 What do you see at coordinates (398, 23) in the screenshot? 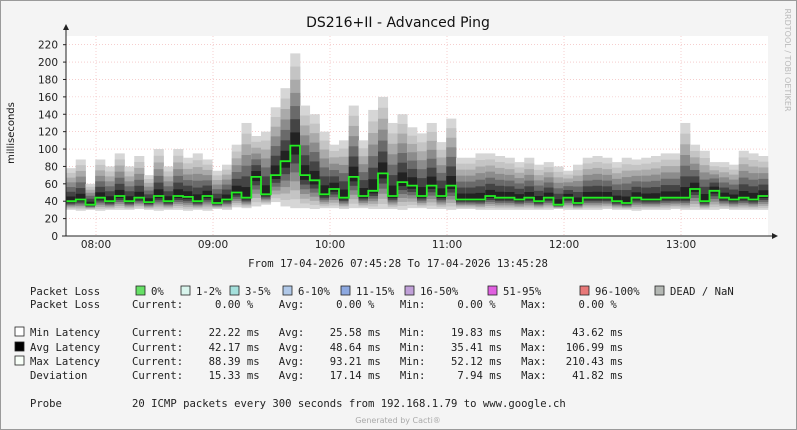
I see `chart-title: DS216+II - Advanced Ping` at bounding box center [398, 23].